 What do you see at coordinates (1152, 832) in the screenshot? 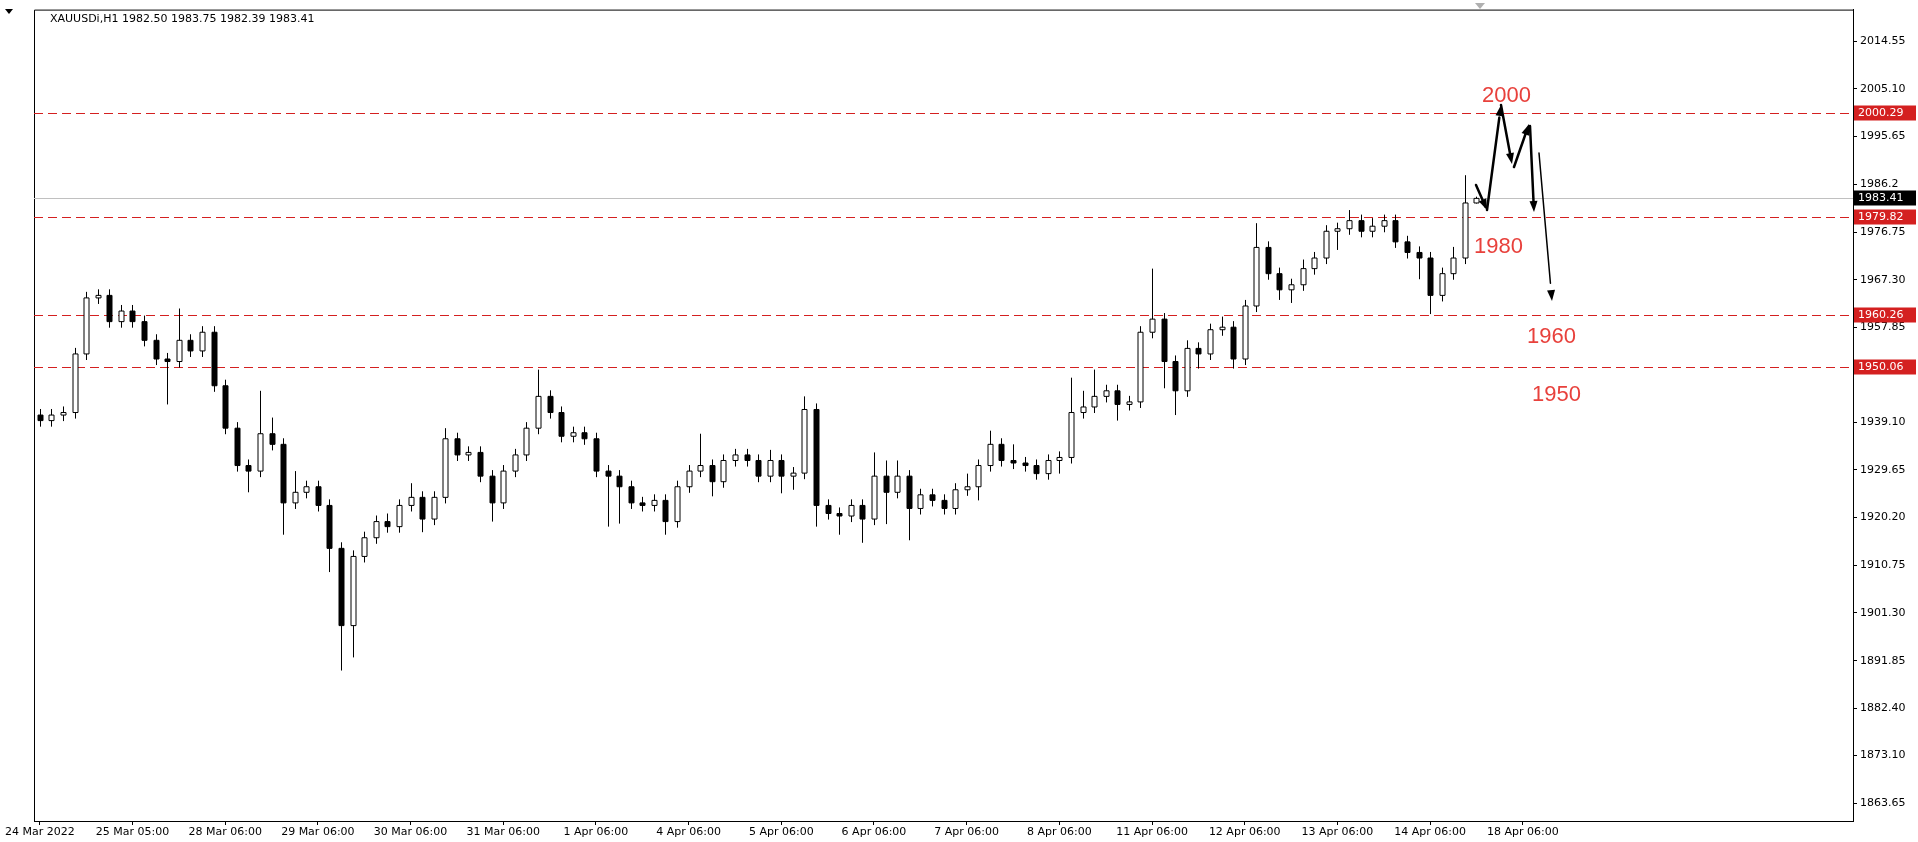
I see `x-tick-label: 11 Apr 06:00` at bounding box center [1152, 832].